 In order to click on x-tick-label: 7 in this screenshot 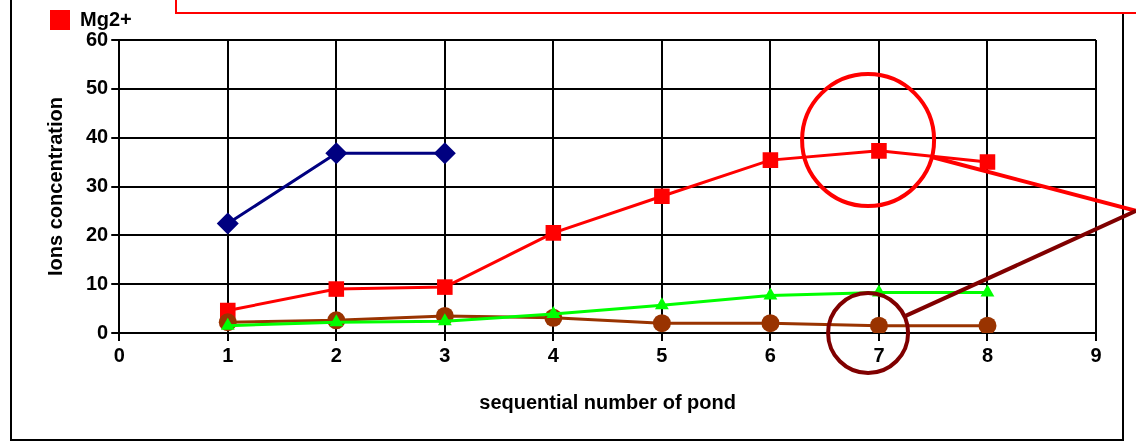, I will do `click(879, 354)`.